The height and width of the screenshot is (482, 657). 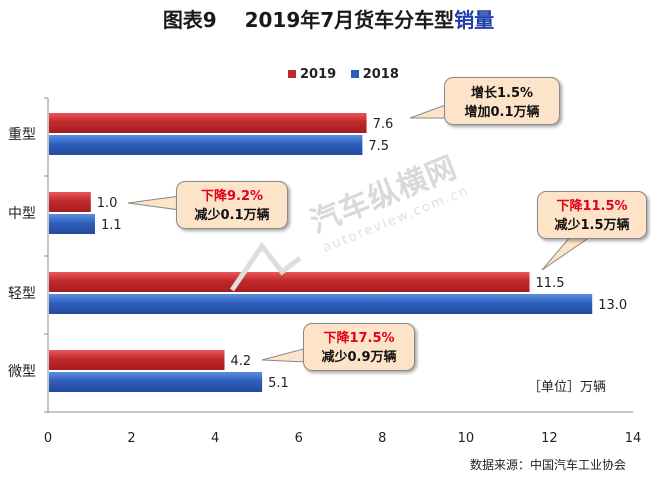 I want to click on x-tick-label: 8, so click(x=382, y=438).